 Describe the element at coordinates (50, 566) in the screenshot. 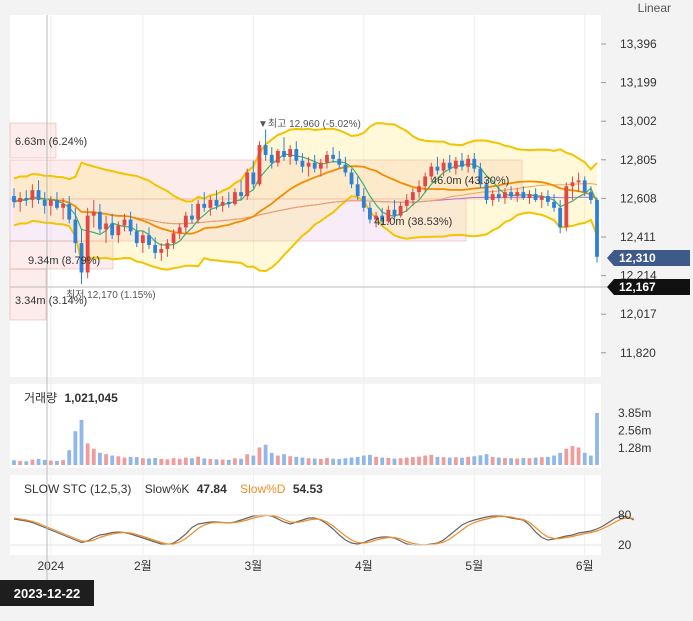

I see `x-tick-label-0: 2024` at that location.